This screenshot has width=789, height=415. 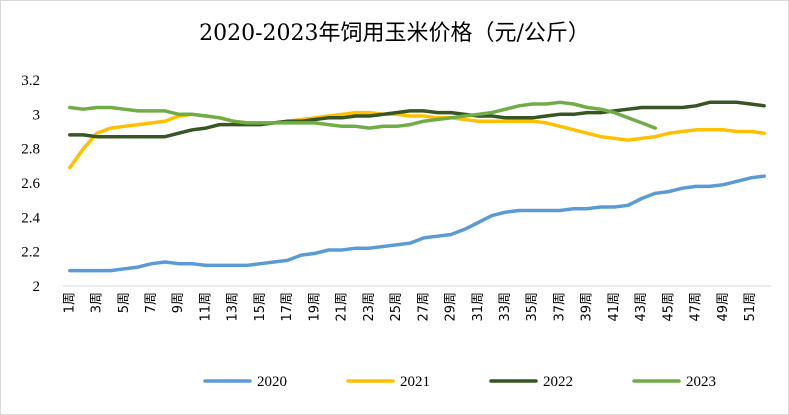 What do you see at coordinates (701, 382) in the screenshot?
I see `legend-label-2023: 2023` at bounding box center [701, 382].